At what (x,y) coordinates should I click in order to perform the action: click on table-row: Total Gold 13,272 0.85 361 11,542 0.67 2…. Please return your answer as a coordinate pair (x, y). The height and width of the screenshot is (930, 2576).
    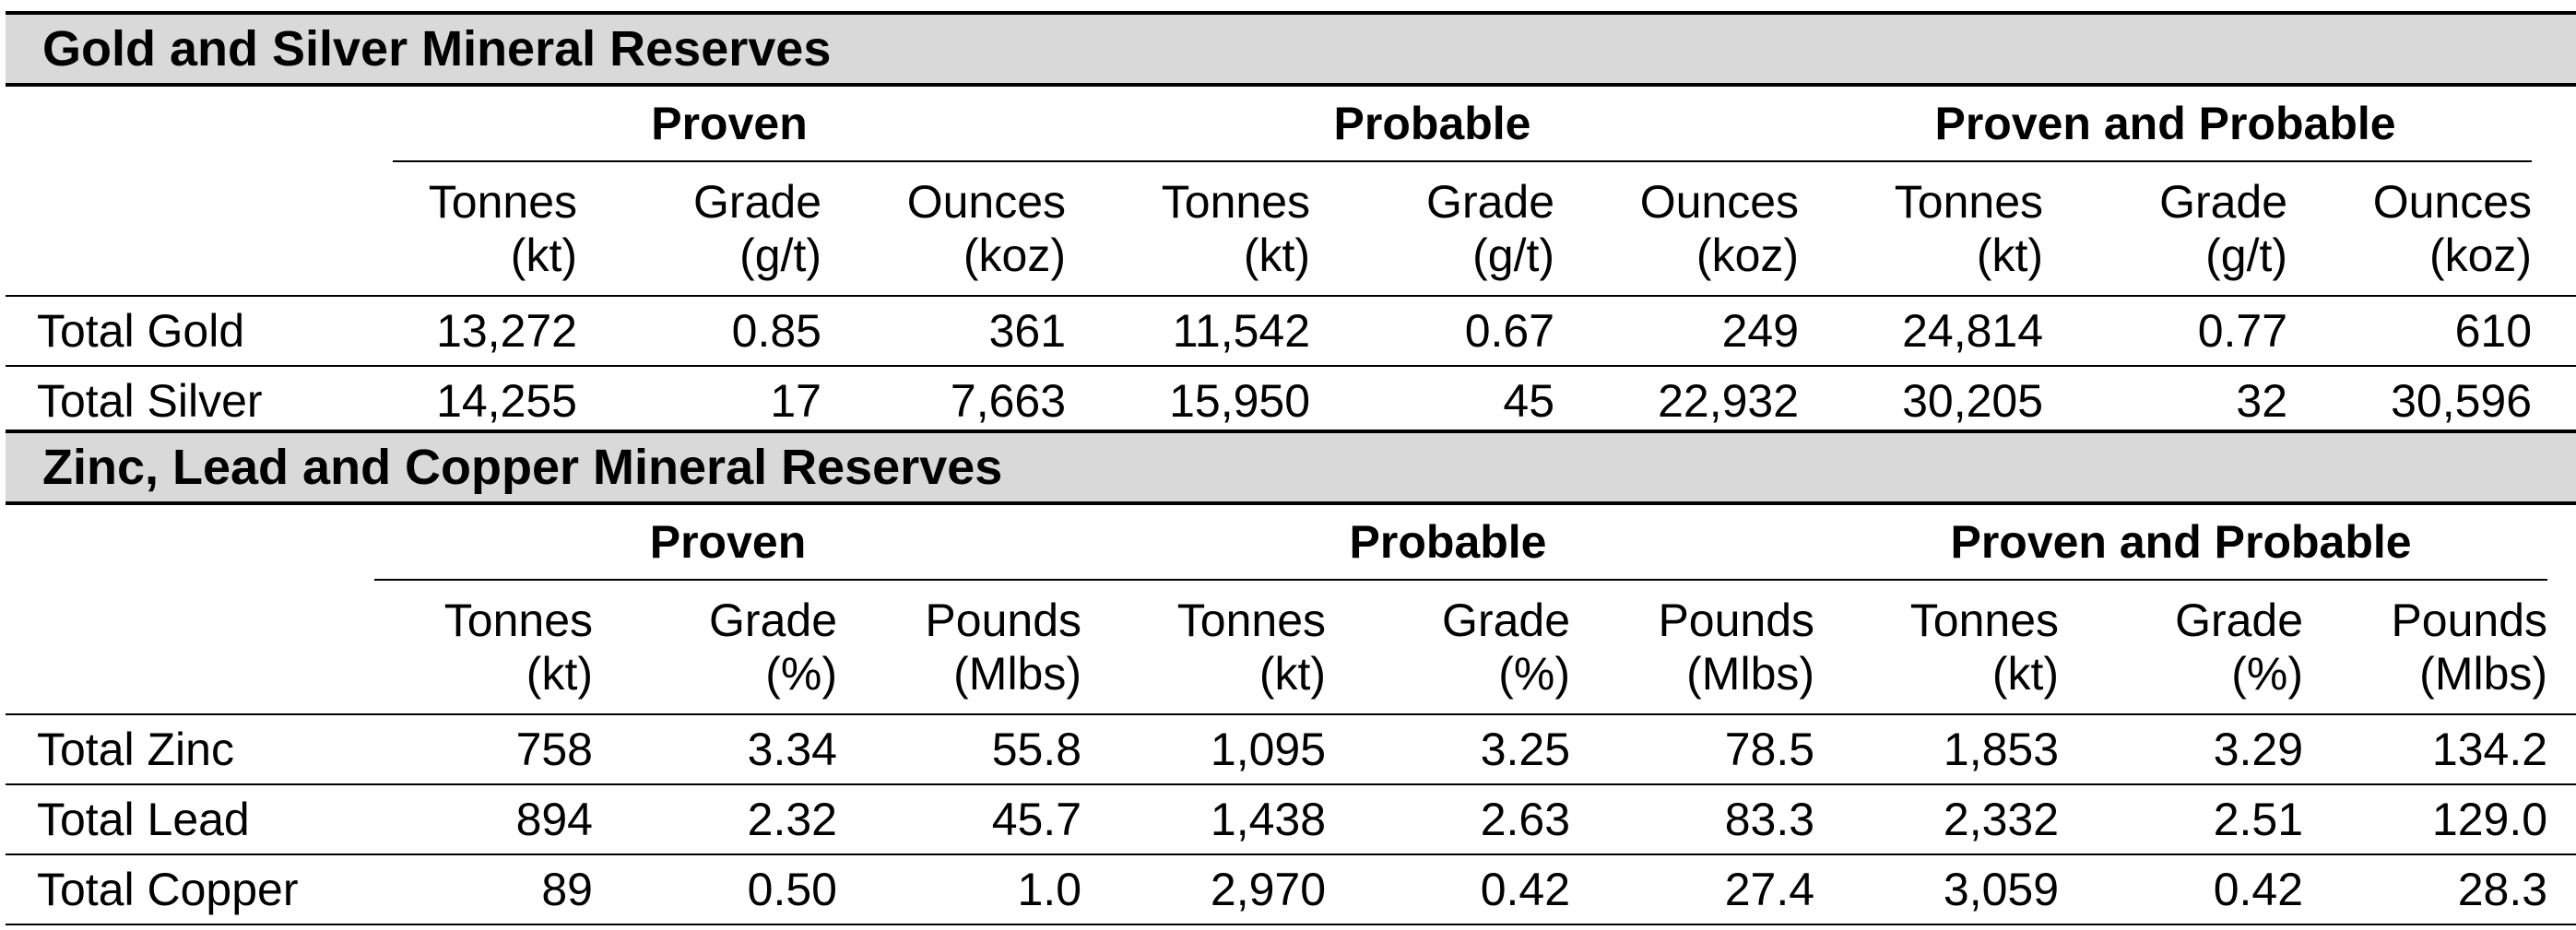
    Looking at the image, I should click on (1291, 332).